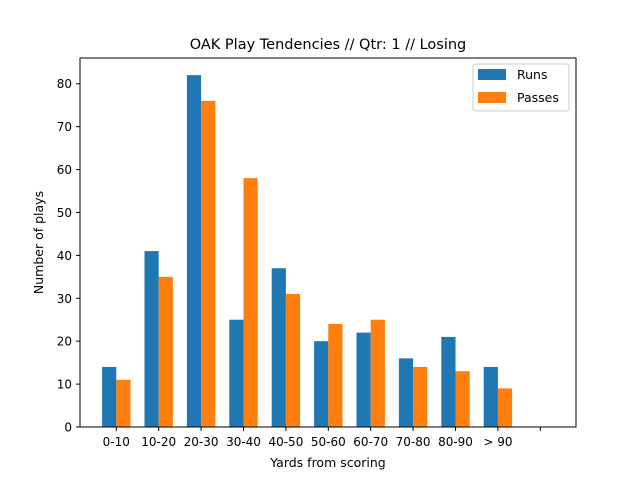 The width and height of the screenshot is (640, 480). Describe the element at coordinates (497, 442) in the screenshot. I see `x-tick-label: > 90` at that location.